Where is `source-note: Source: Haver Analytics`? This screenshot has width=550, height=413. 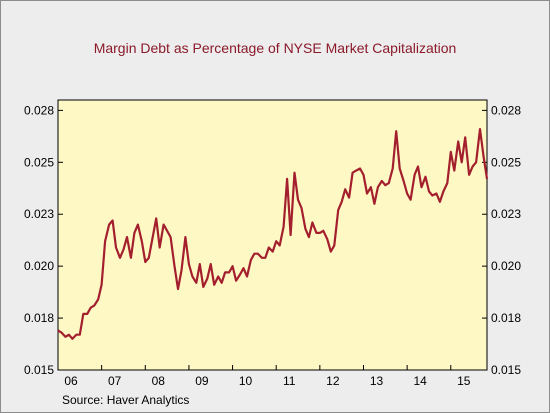 source-note: Source: Haver Analytics is located at coordinates (126, 400).